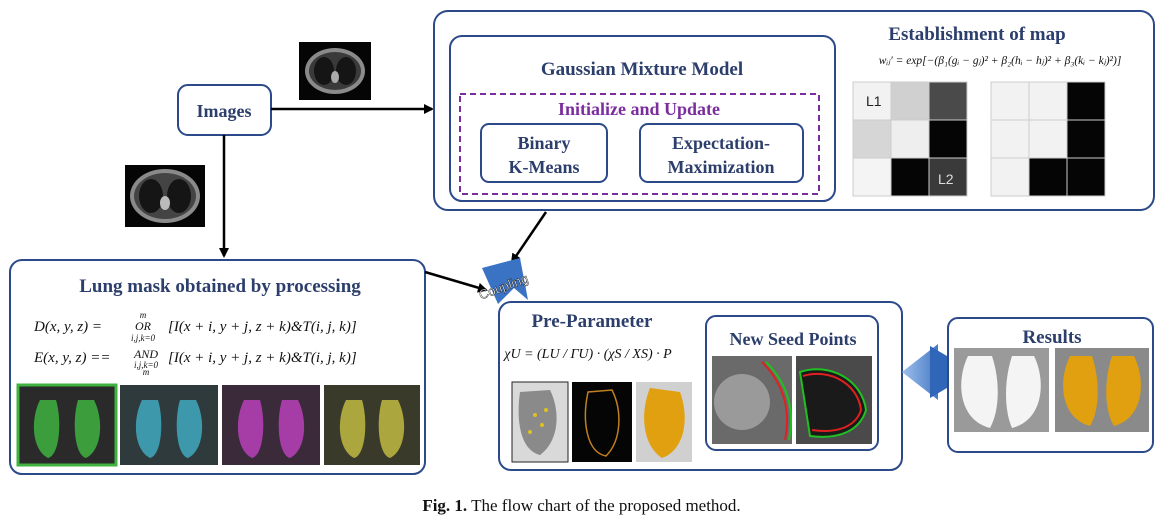  Describe the element at coordinates (224, 111) in the screenshot. I see `images-label: Images` at that location.